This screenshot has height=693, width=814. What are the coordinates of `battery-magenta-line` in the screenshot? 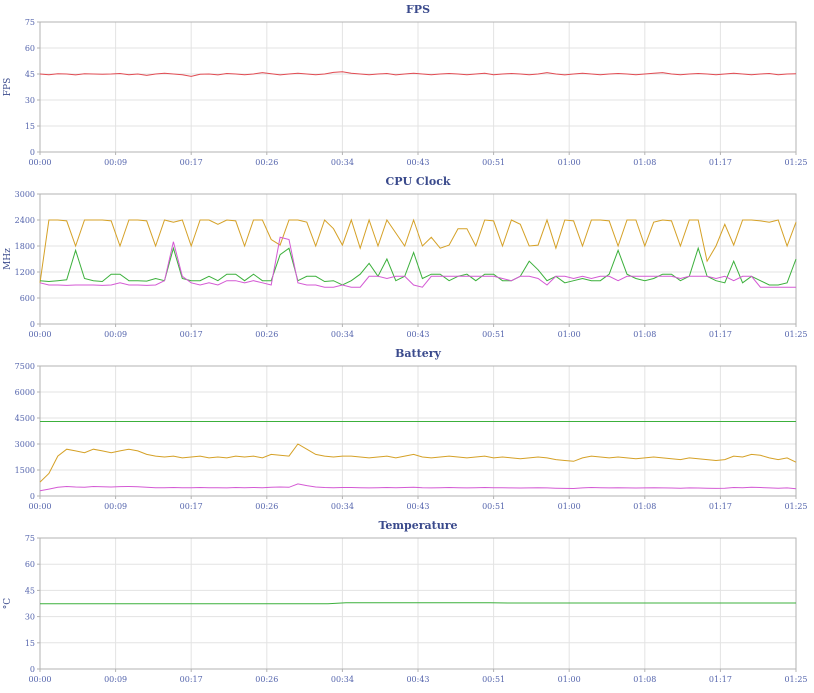 It's located at (418, 487).